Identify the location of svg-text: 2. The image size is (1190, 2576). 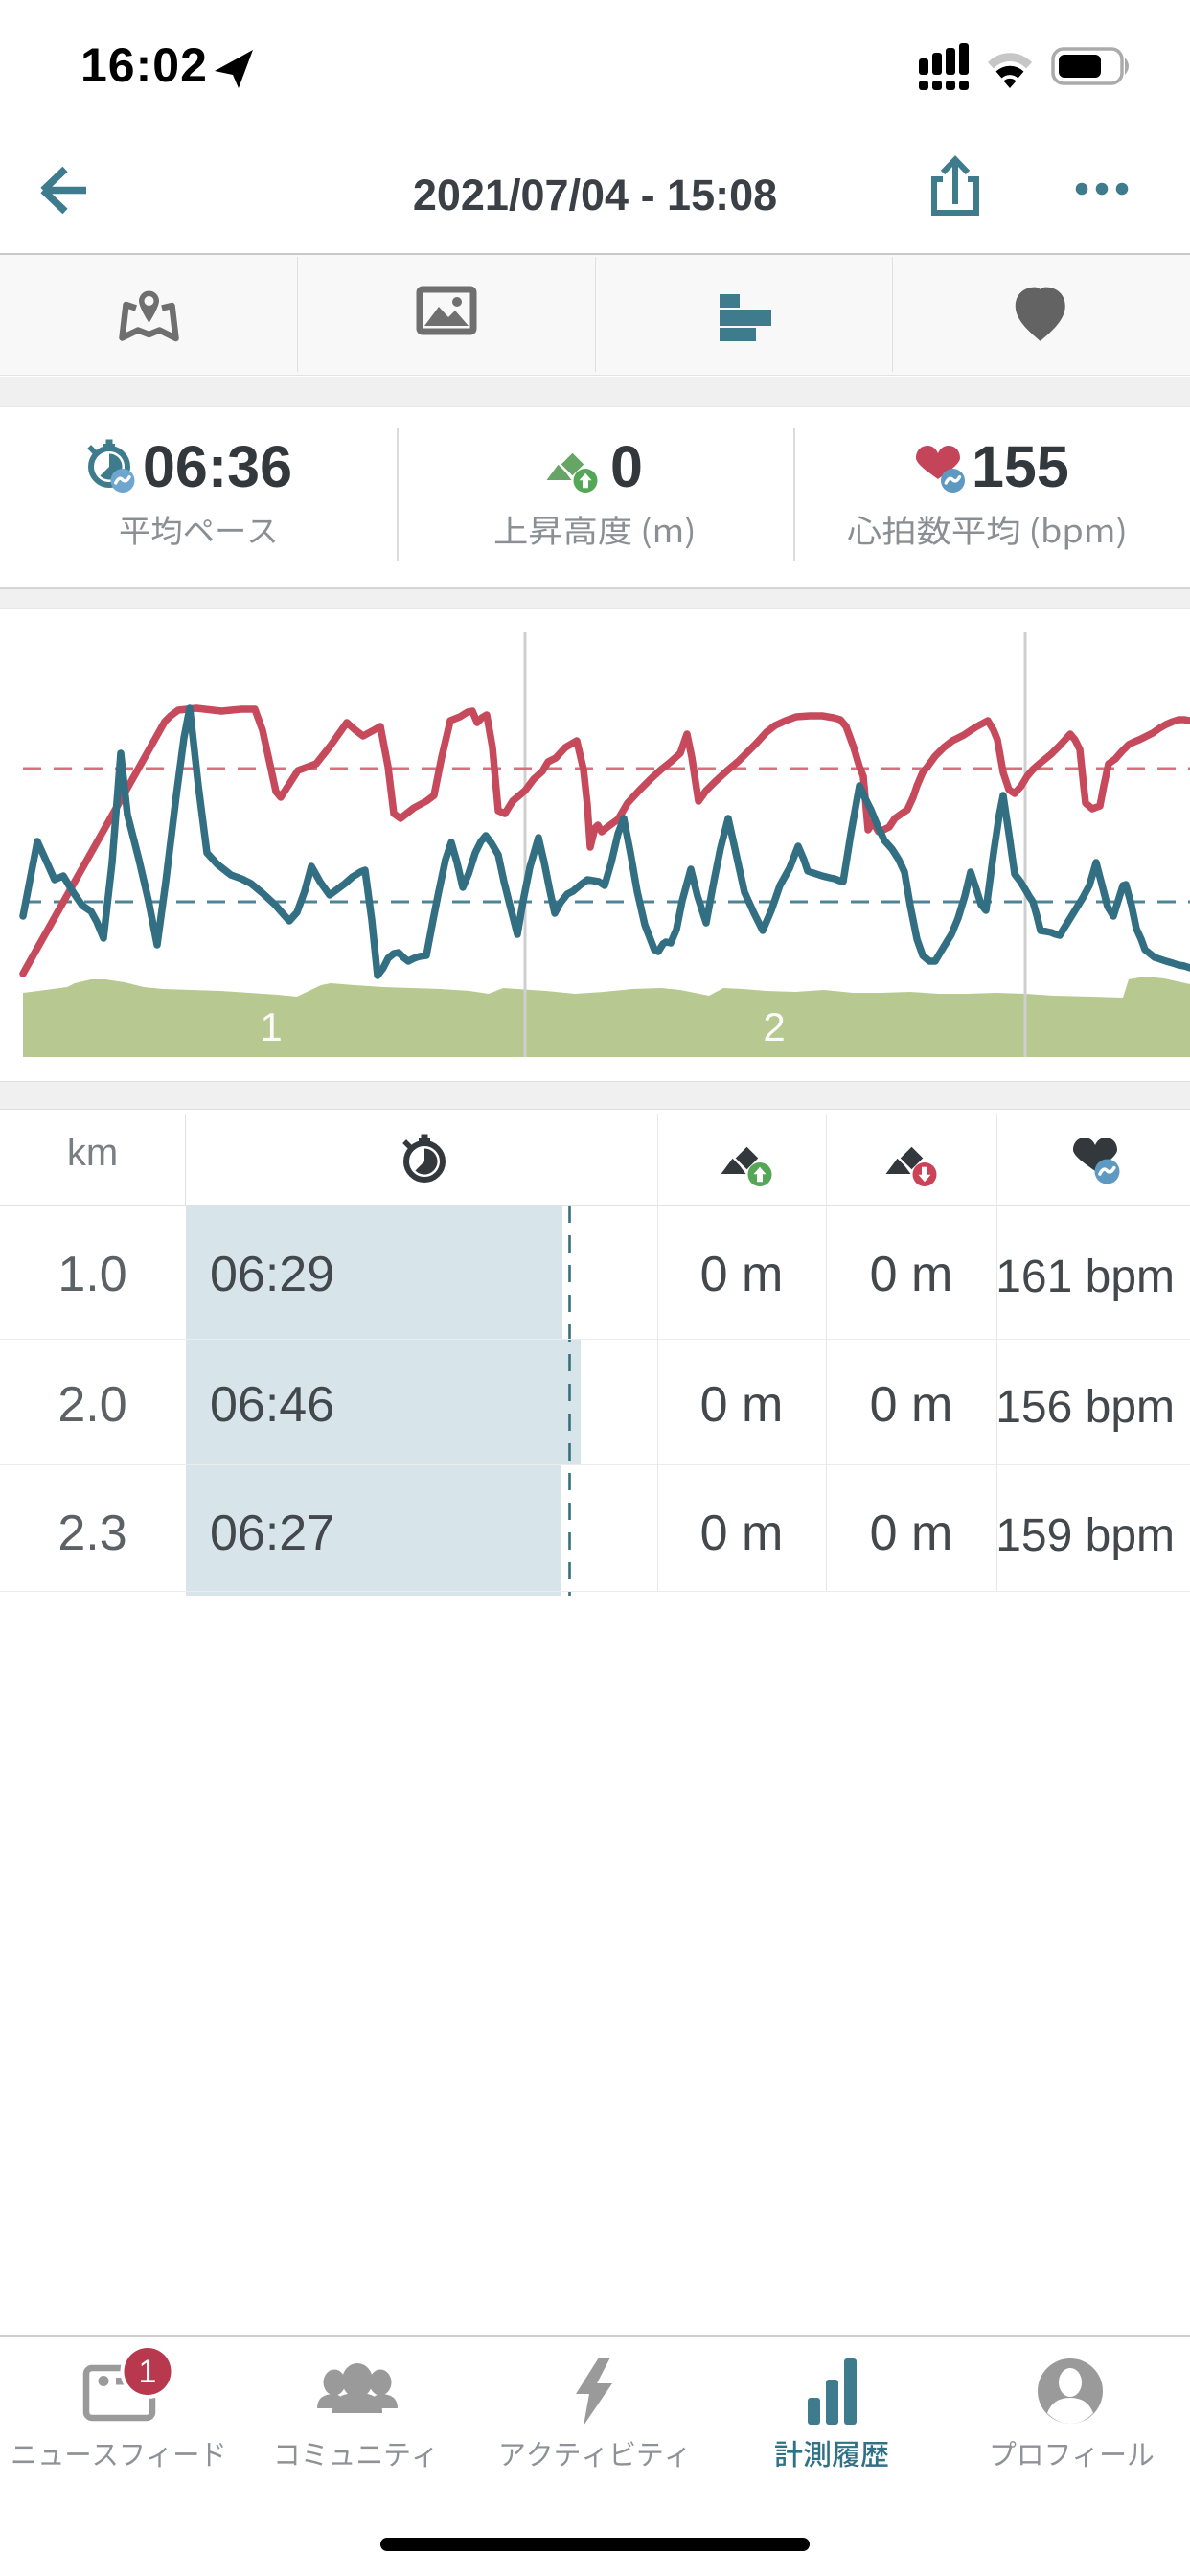
(774, 1026).